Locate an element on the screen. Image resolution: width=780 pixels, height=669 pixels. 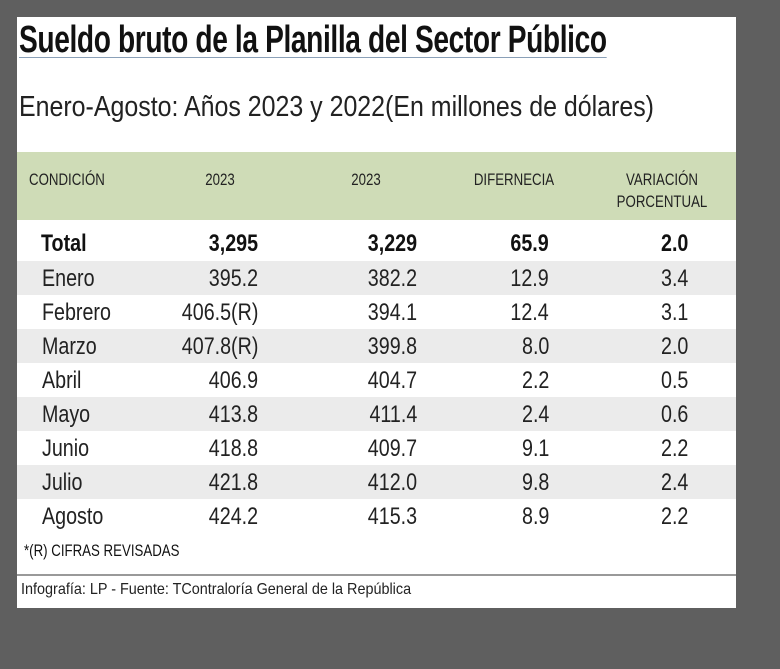
row-label: Abril is located at coordinates (62, 380).